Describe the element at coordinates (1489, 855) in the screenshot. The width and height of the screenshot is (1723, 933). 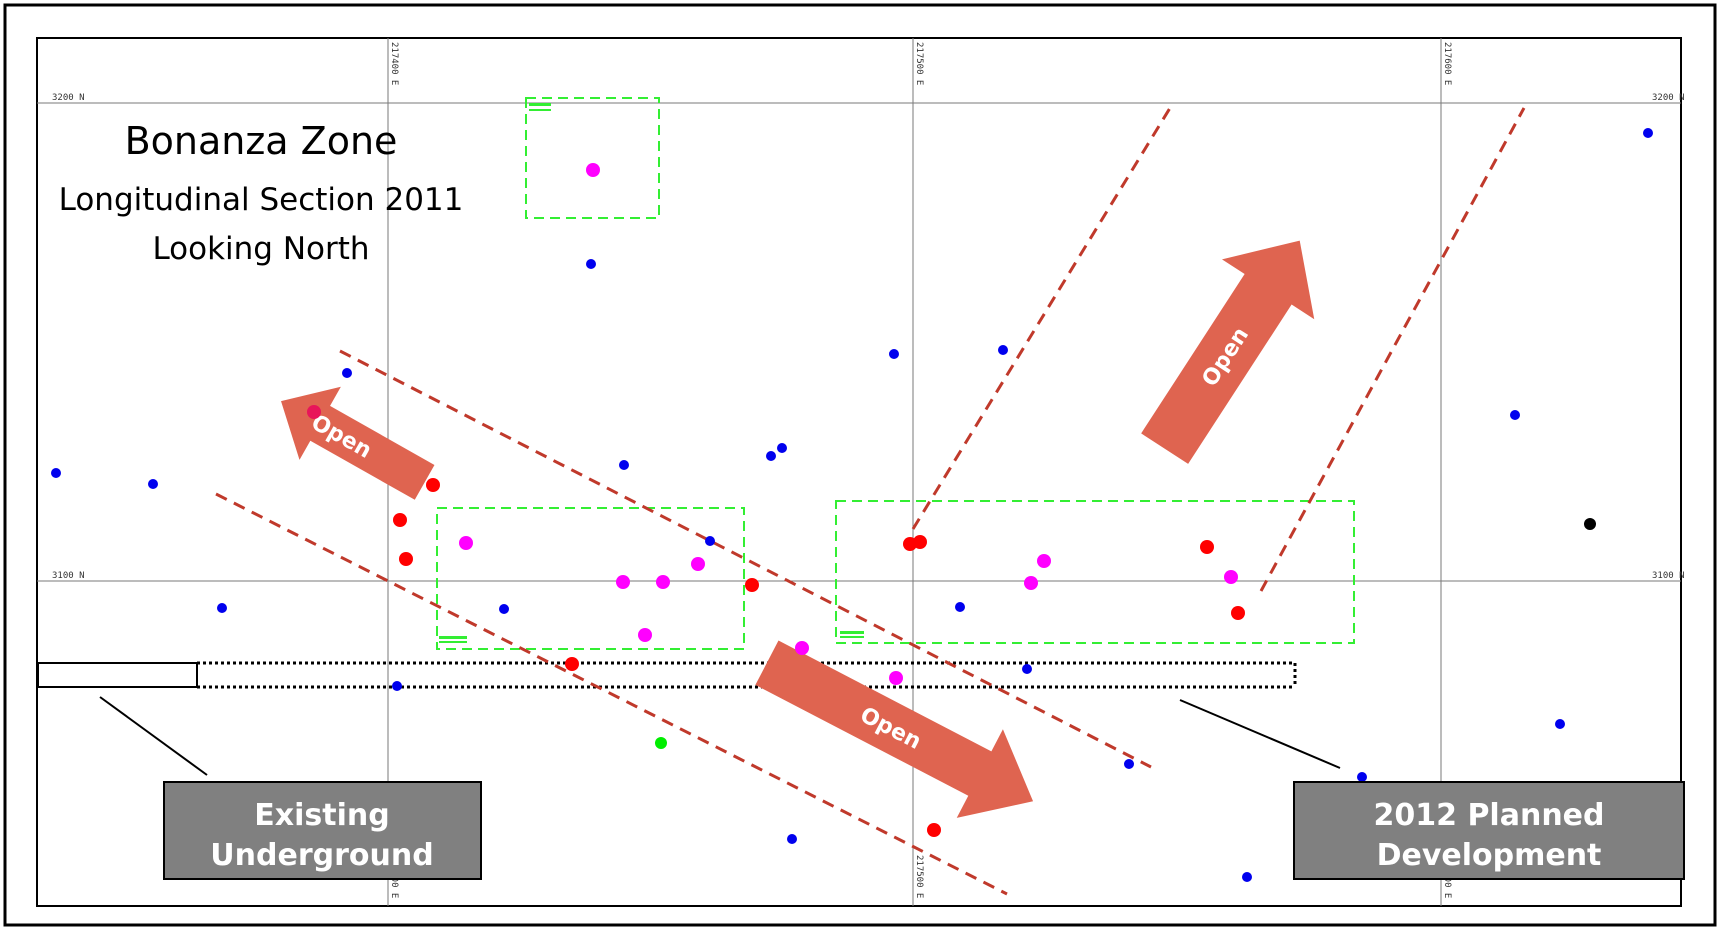
I see `planned-label-line-2: Development` at that location.